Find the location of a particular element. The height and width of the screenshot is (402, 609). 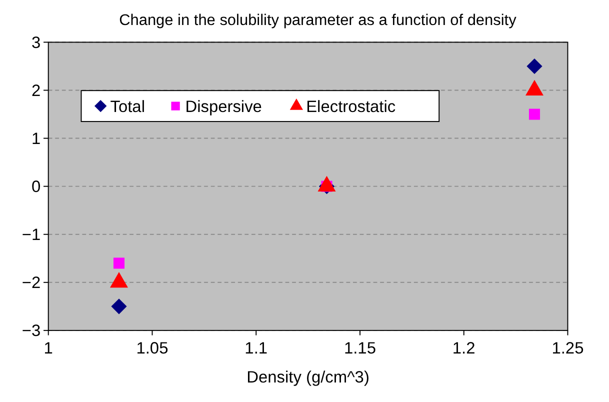

x-tick-label: 1.1 is located at coordinates (256, 349).